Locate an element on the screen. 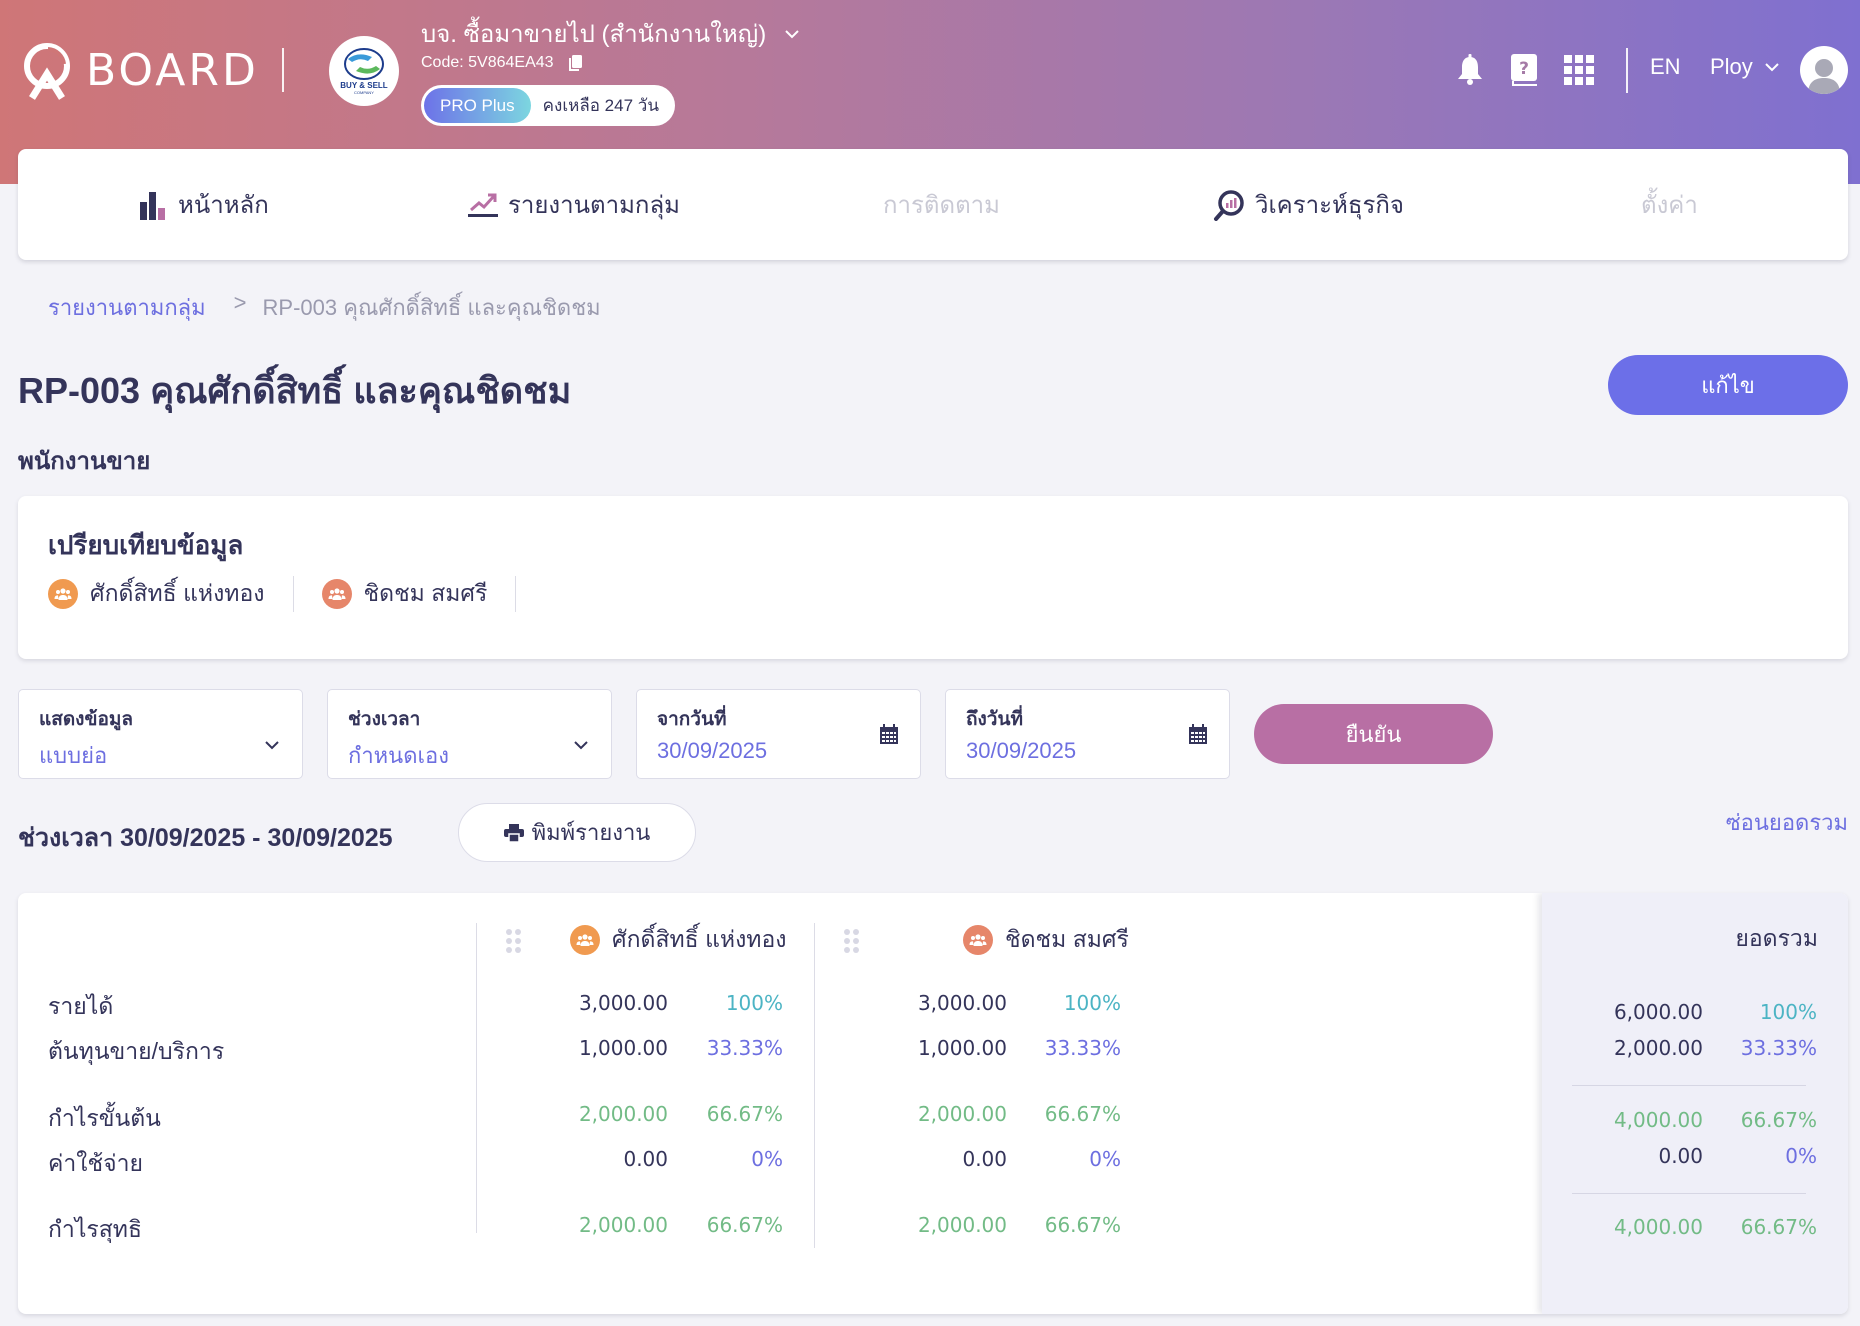 This screenshot has width=1860, height=1326. to-date-picker: ถึงวันที่ 30/09/2025 is located at coordinates (1087, 734).